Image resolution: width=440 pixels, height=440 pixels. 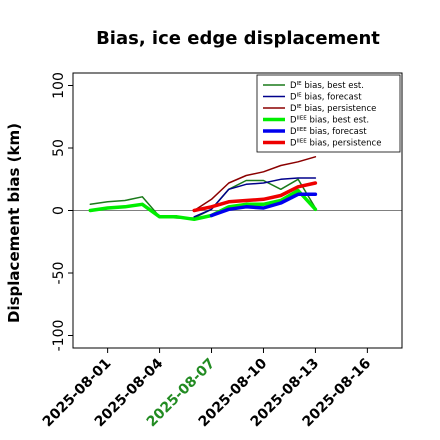 What do you see at coordinates (328, 132) in the screenshot?
I see `legend-entry-label: DIIEE bias, forecast` at bounding box center [328, 132].